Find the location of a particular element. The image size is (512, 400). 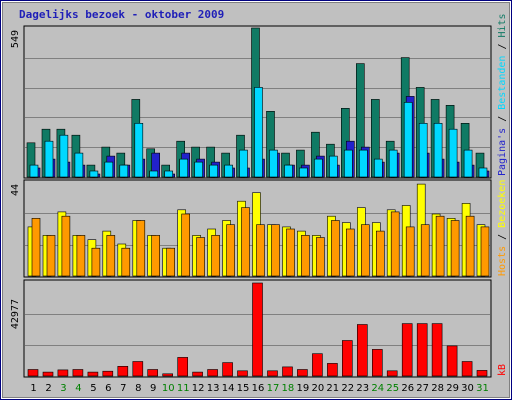

legend-hosts: Hosts is located at coordinates (502, 261).